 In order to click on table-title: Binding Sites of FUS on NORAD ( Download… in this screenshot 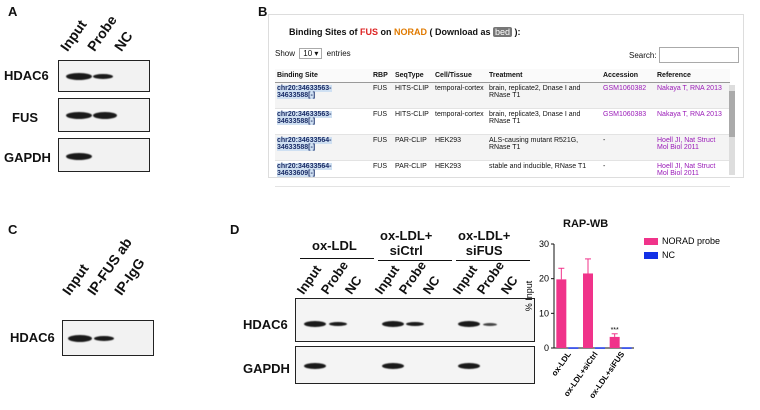, I will do `click(405, 32)`.